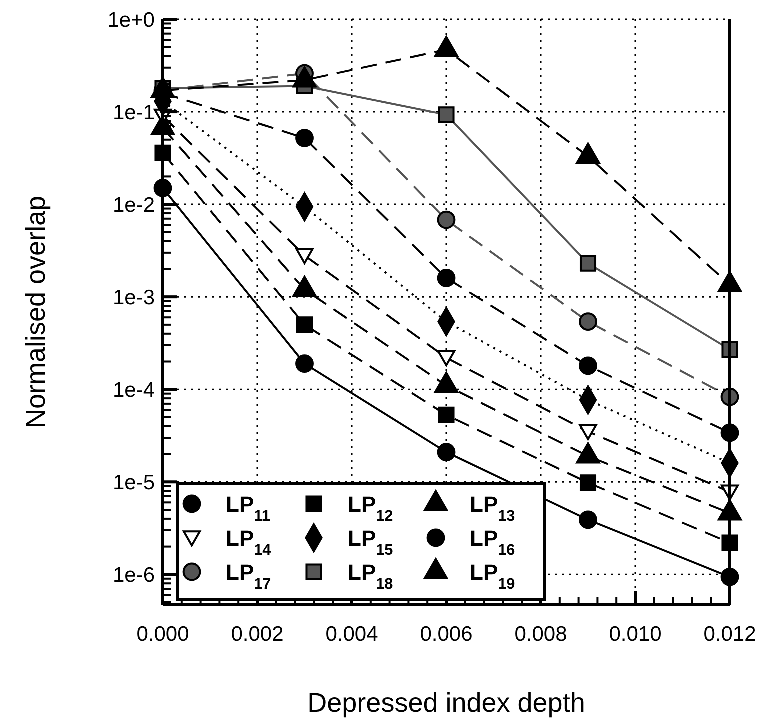 The width and height of the screenshot is (771, 728). I want to click on x-axis-title: Depressed index depth, so click(447, 703).